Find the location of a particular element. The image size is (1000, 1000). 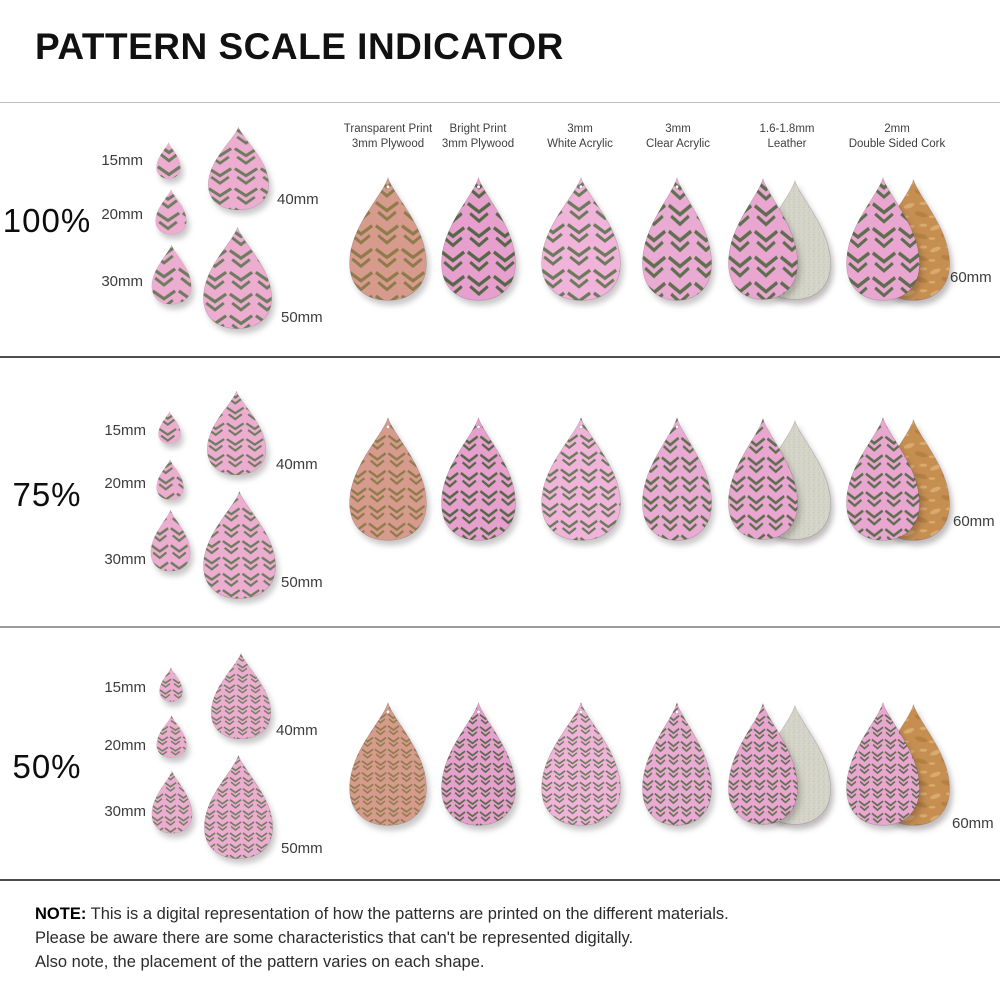

scale-label-100: 100% is located at coordinates (47, 220).